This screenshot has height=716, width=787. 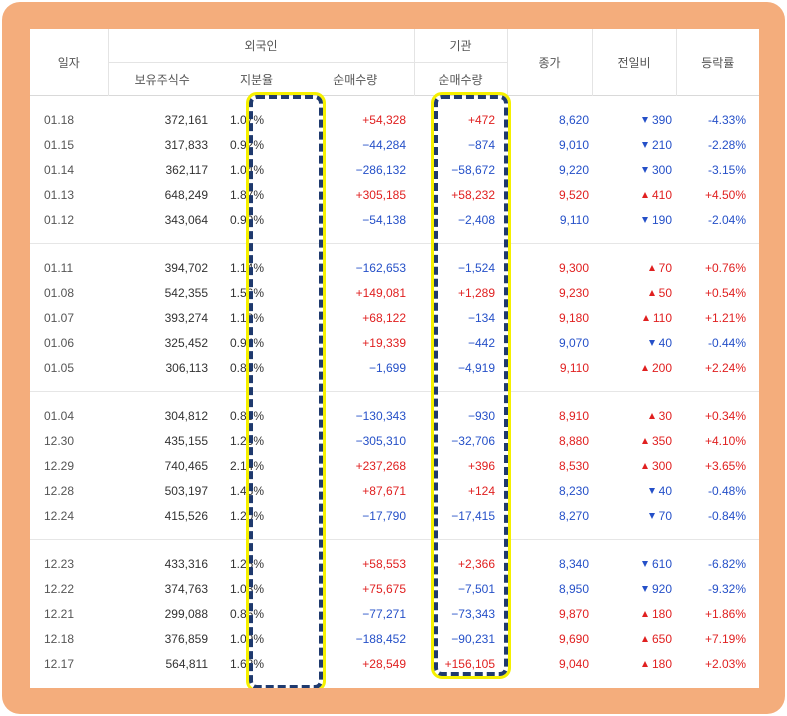 I want to click on cell-change: 210, so click(x=634, y=144).